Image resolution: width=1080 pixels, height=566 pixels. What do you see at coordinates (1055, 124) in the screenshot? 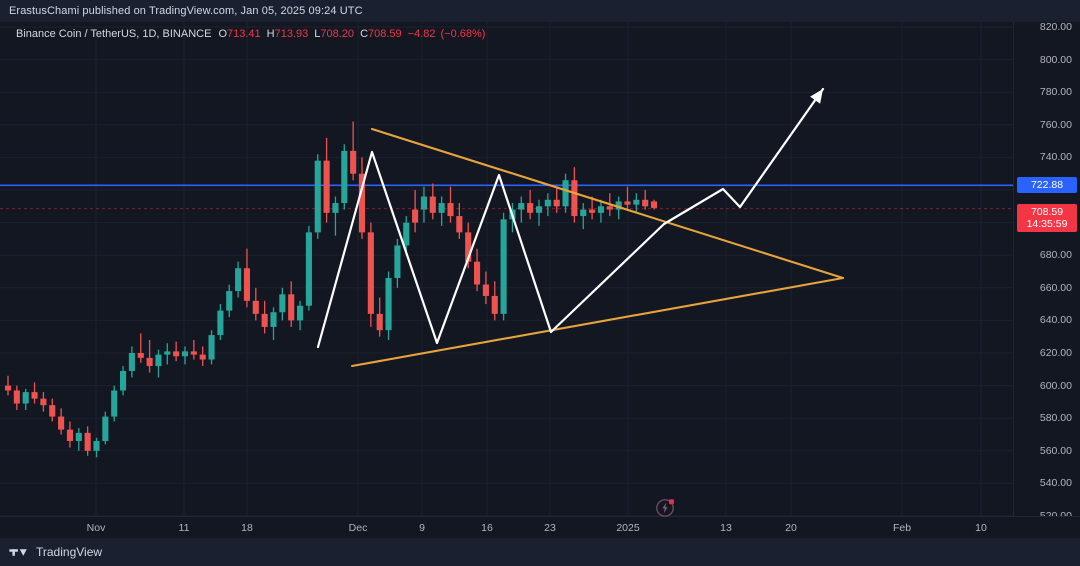
I see `price-tick-label: 760.00` at bounding box center [1055, 124].